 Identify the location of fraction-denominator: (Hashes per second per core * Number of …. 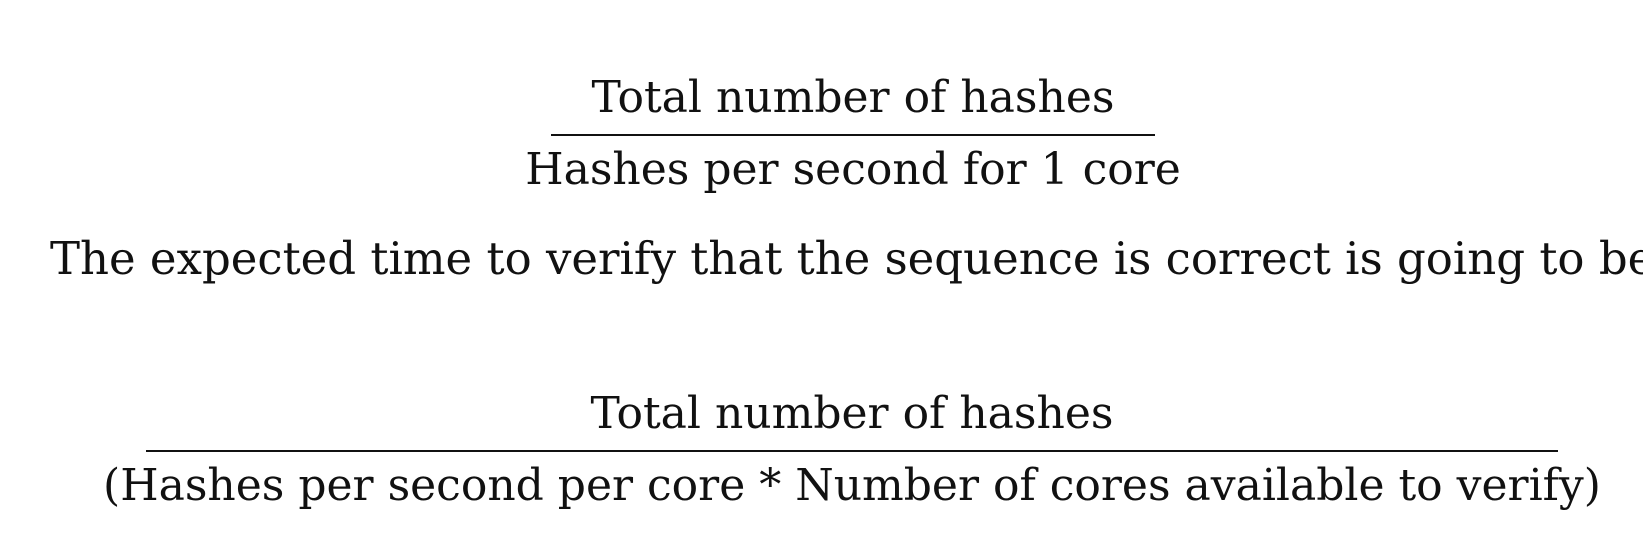
(852, 485).